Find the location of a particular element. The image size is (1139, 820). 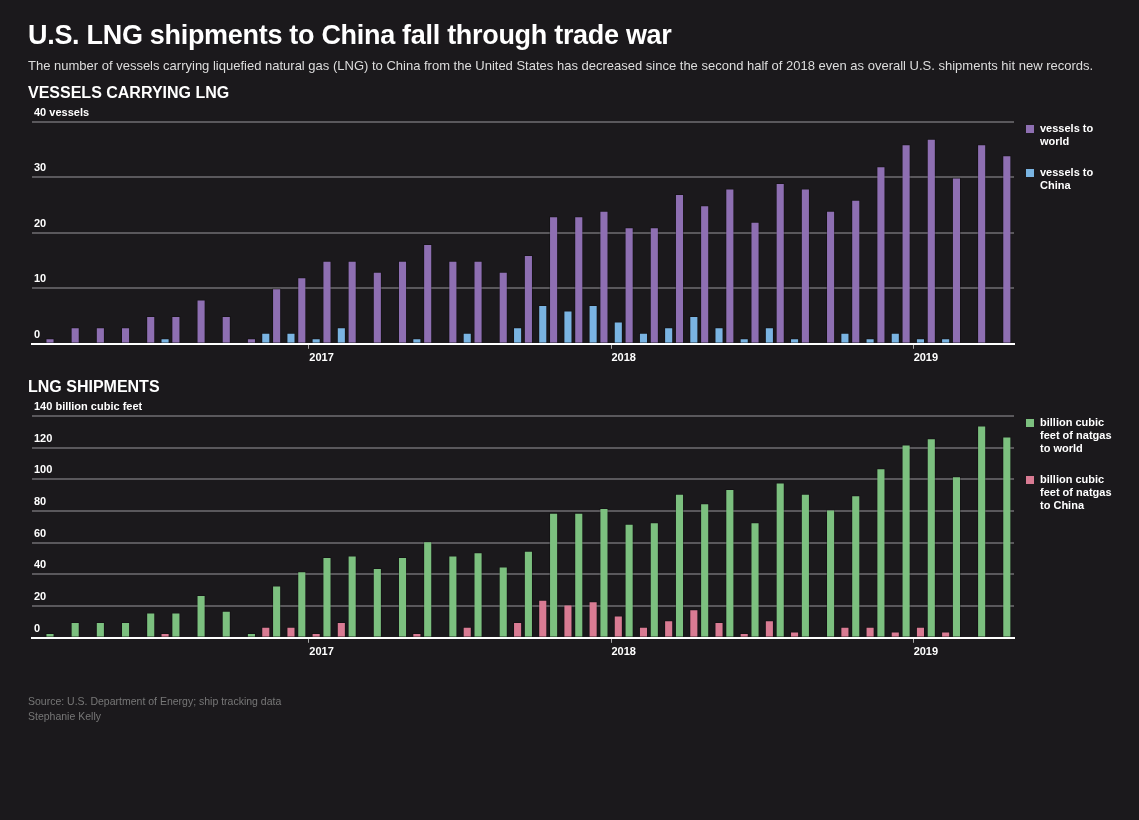

y-tick-label: 10 is located at coordinates (40, 278).